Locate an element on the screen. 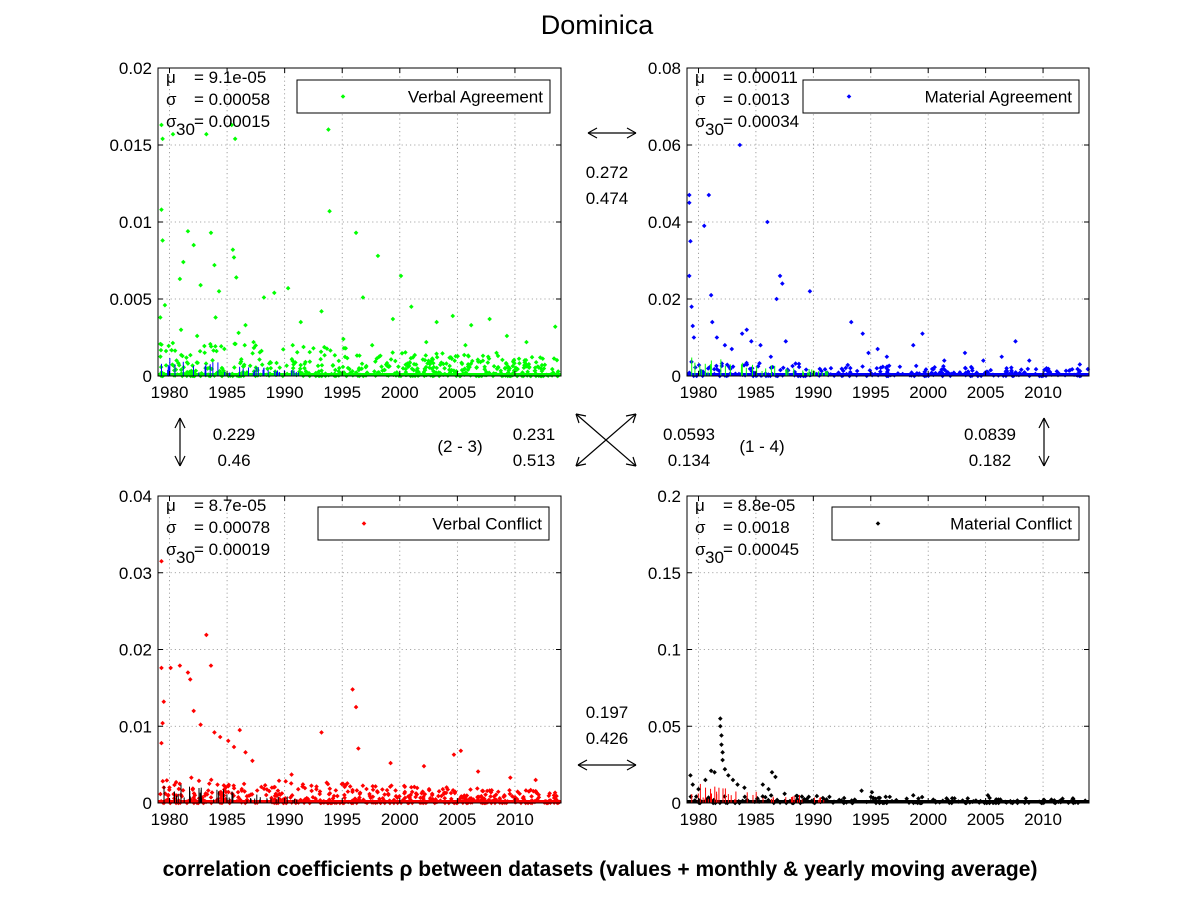 This screenshot has height=901, width=1201. stat-sigma30-subscript: 30 is located at coordinates (714, 129).